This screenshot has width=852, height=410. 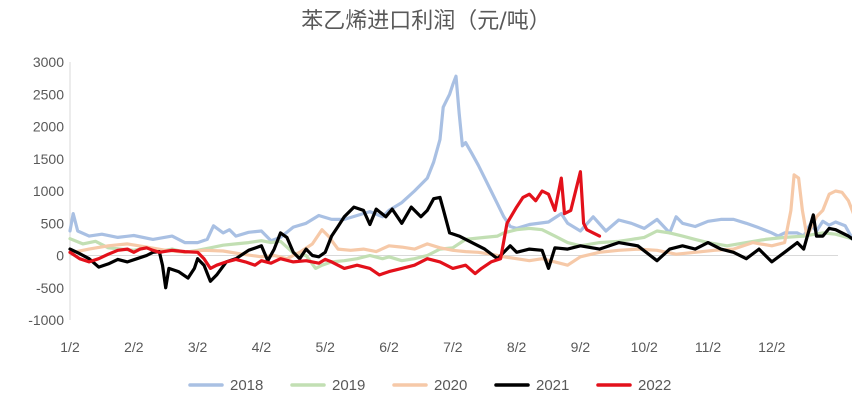 What do you see at coordinates (70, 347) in the screenshot?
I see `x-tick-label: 1/2` at bounding box center [70, 347].